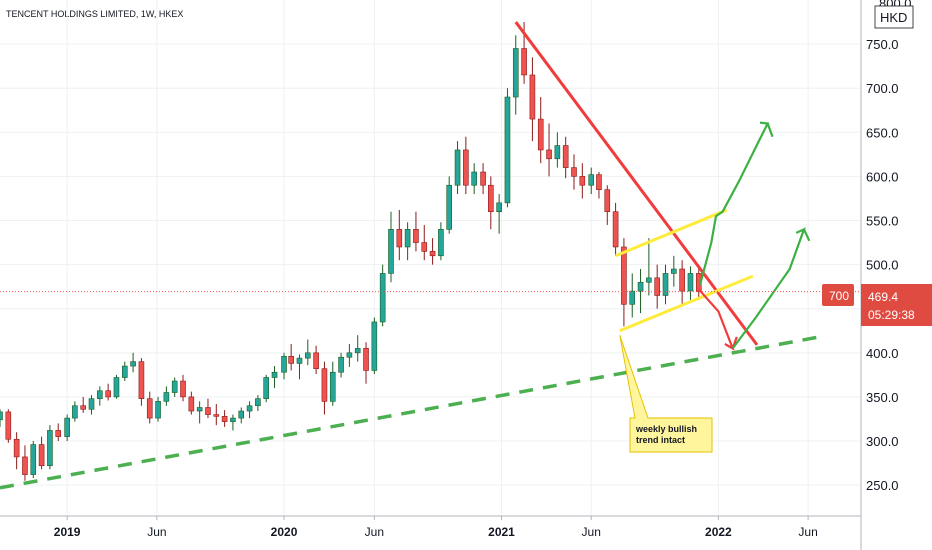 The height and width of the screenshot is (550, 932). I want to click on last-price-tag: 469.4 05:29:38, so click(896, 305).